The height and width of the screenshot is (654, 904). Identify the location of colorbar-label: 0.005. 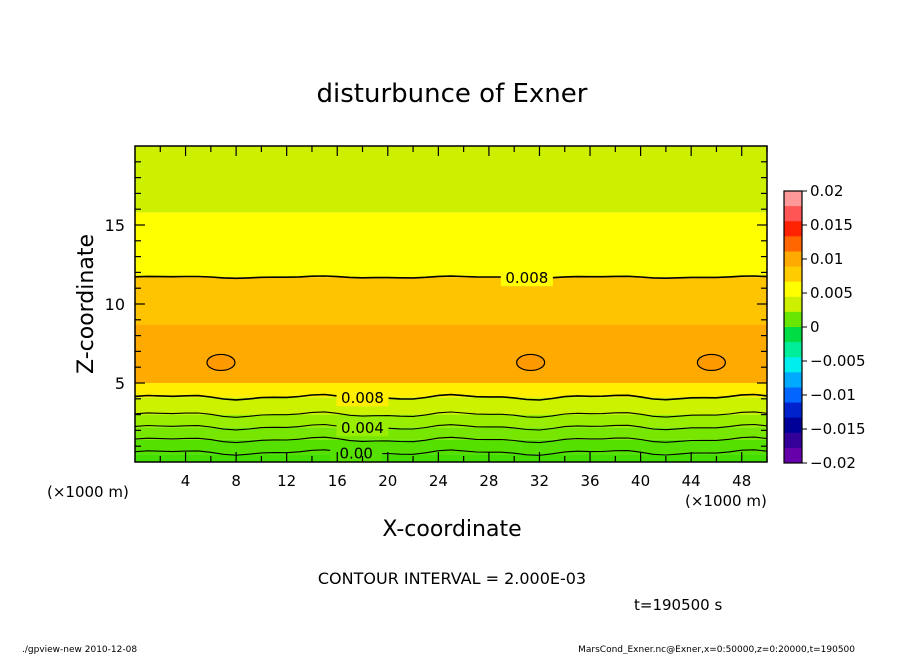
(831, 293).